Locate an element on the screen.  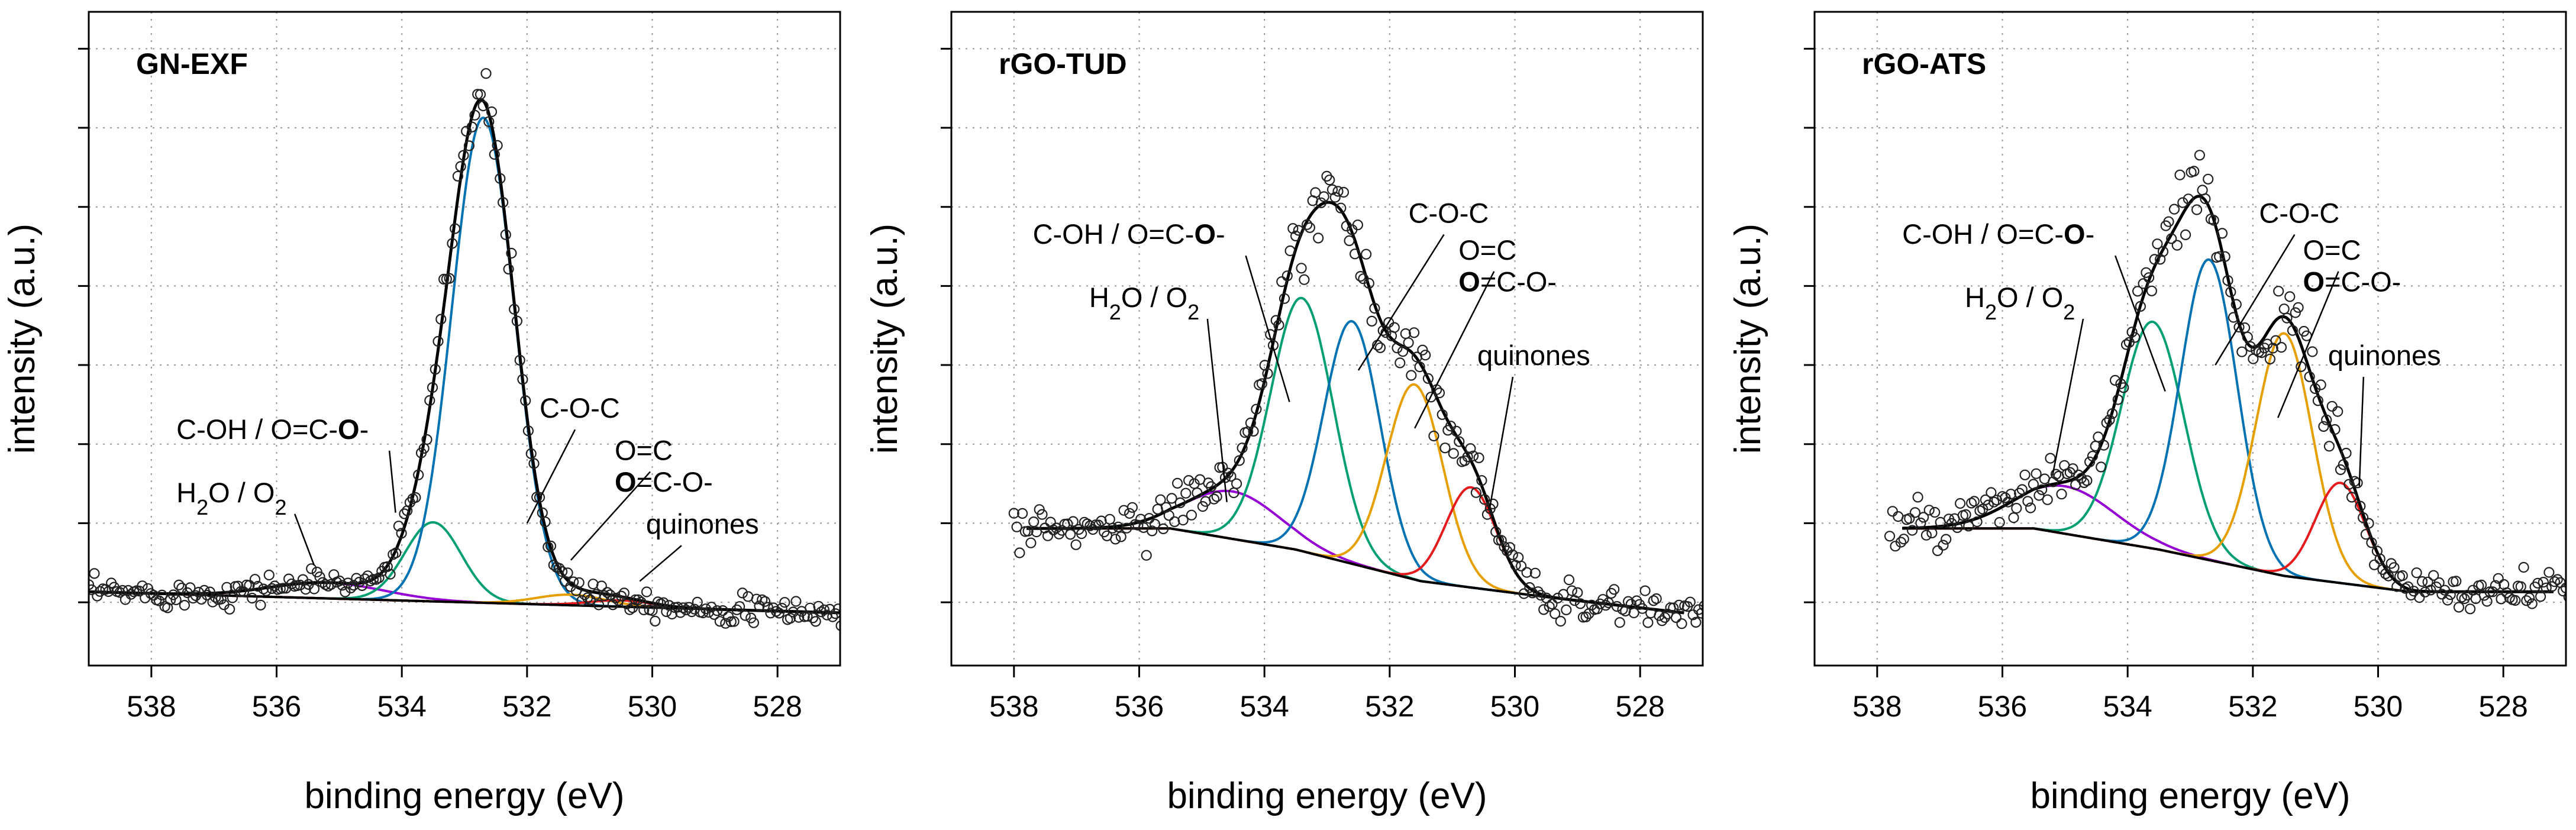
annotation-label: O=C-O- is located at coordinates (1507, 281).